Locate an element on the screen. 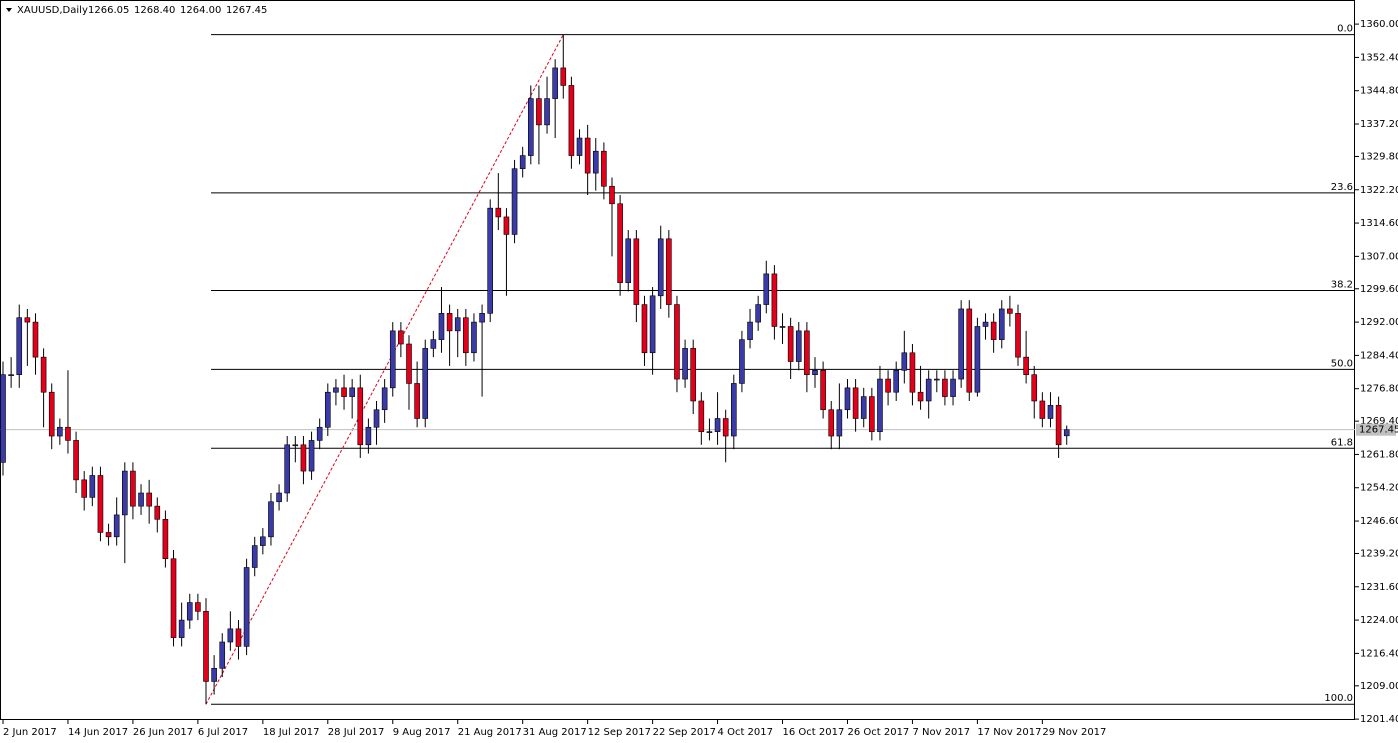 The height and width of the screenshot is (743, 1398). y-tick-label: 1352.40 is located at coordinates (1379, 57).